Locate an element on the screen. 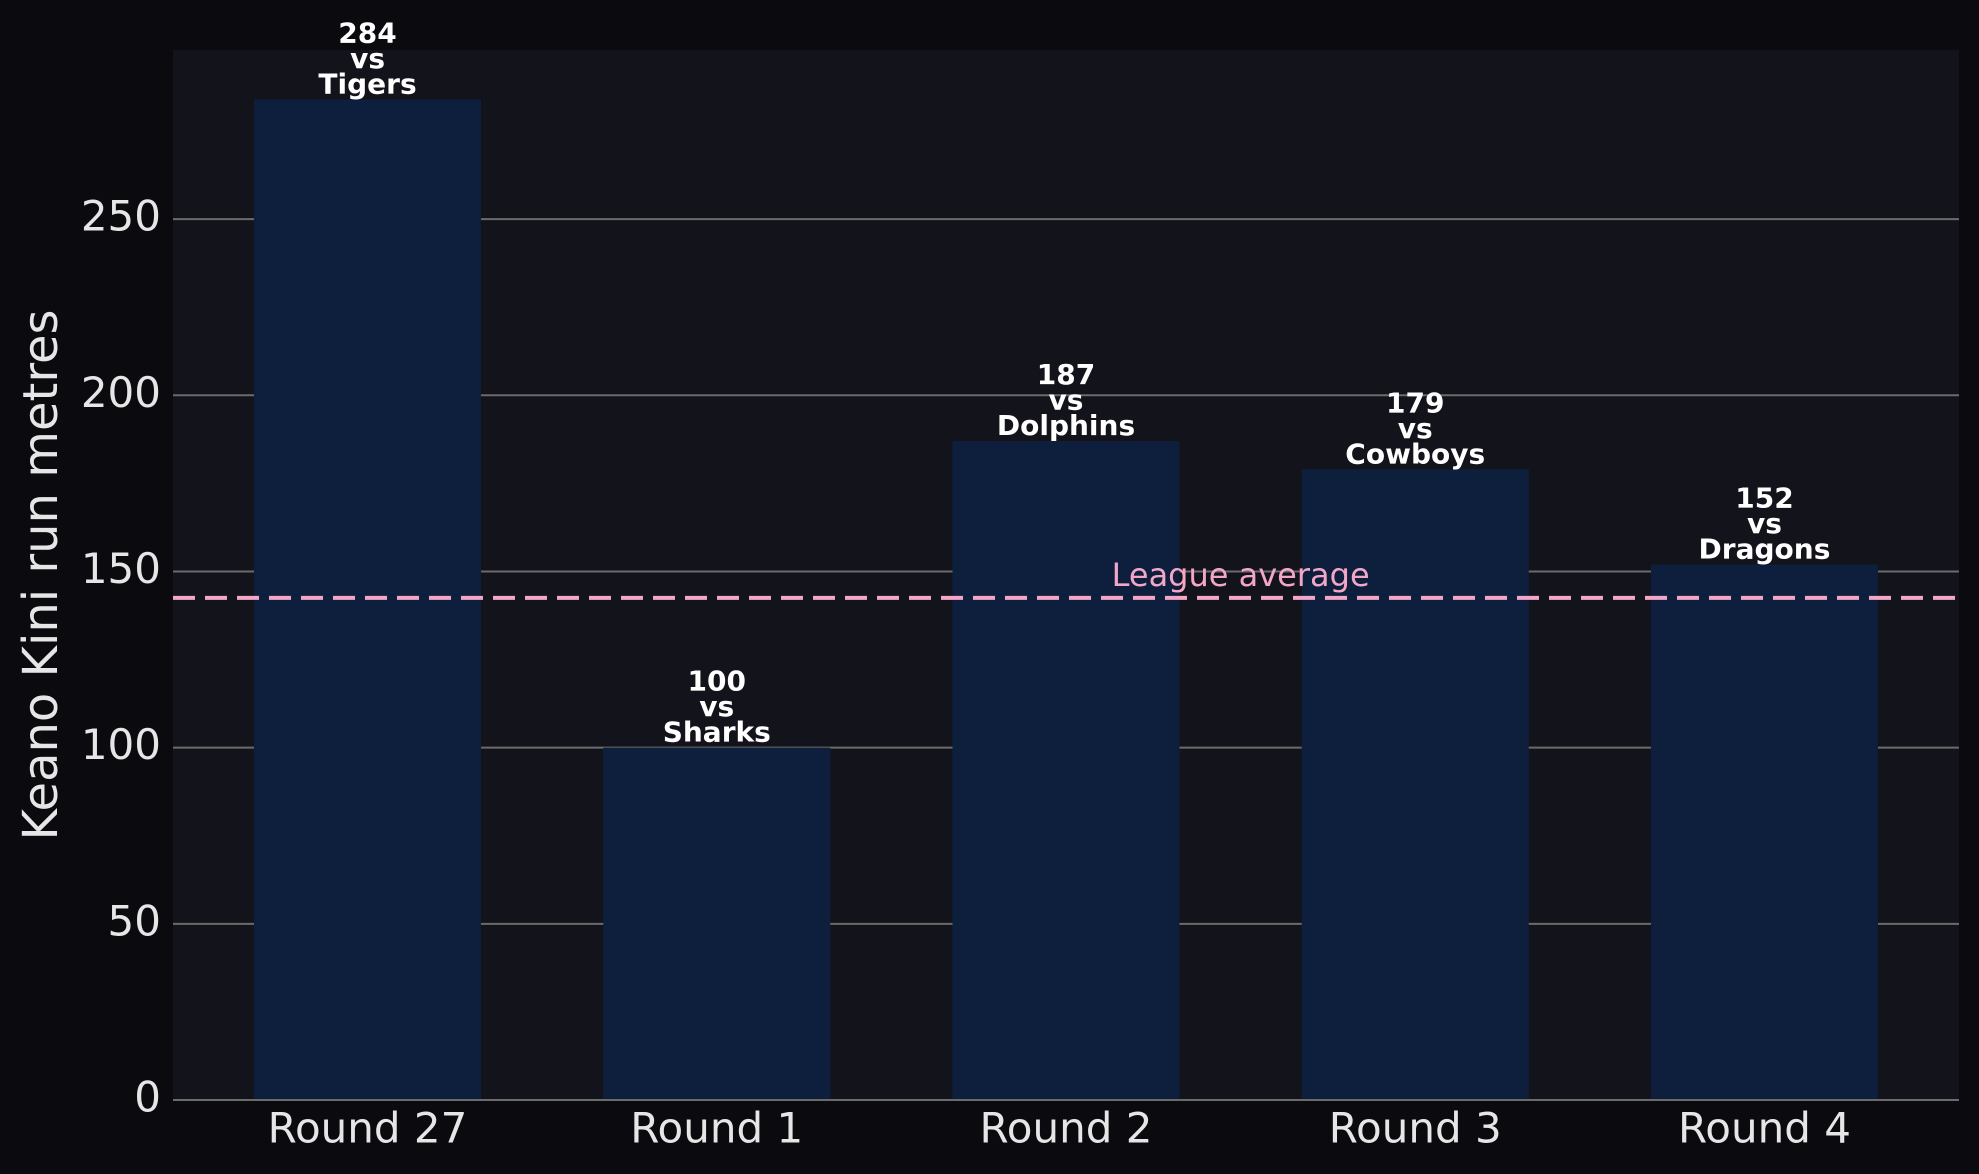 The width and height of the screenshot is (1979, 1174). data-label: 179 vs Cowboys is located at coordinates (1415, 428).